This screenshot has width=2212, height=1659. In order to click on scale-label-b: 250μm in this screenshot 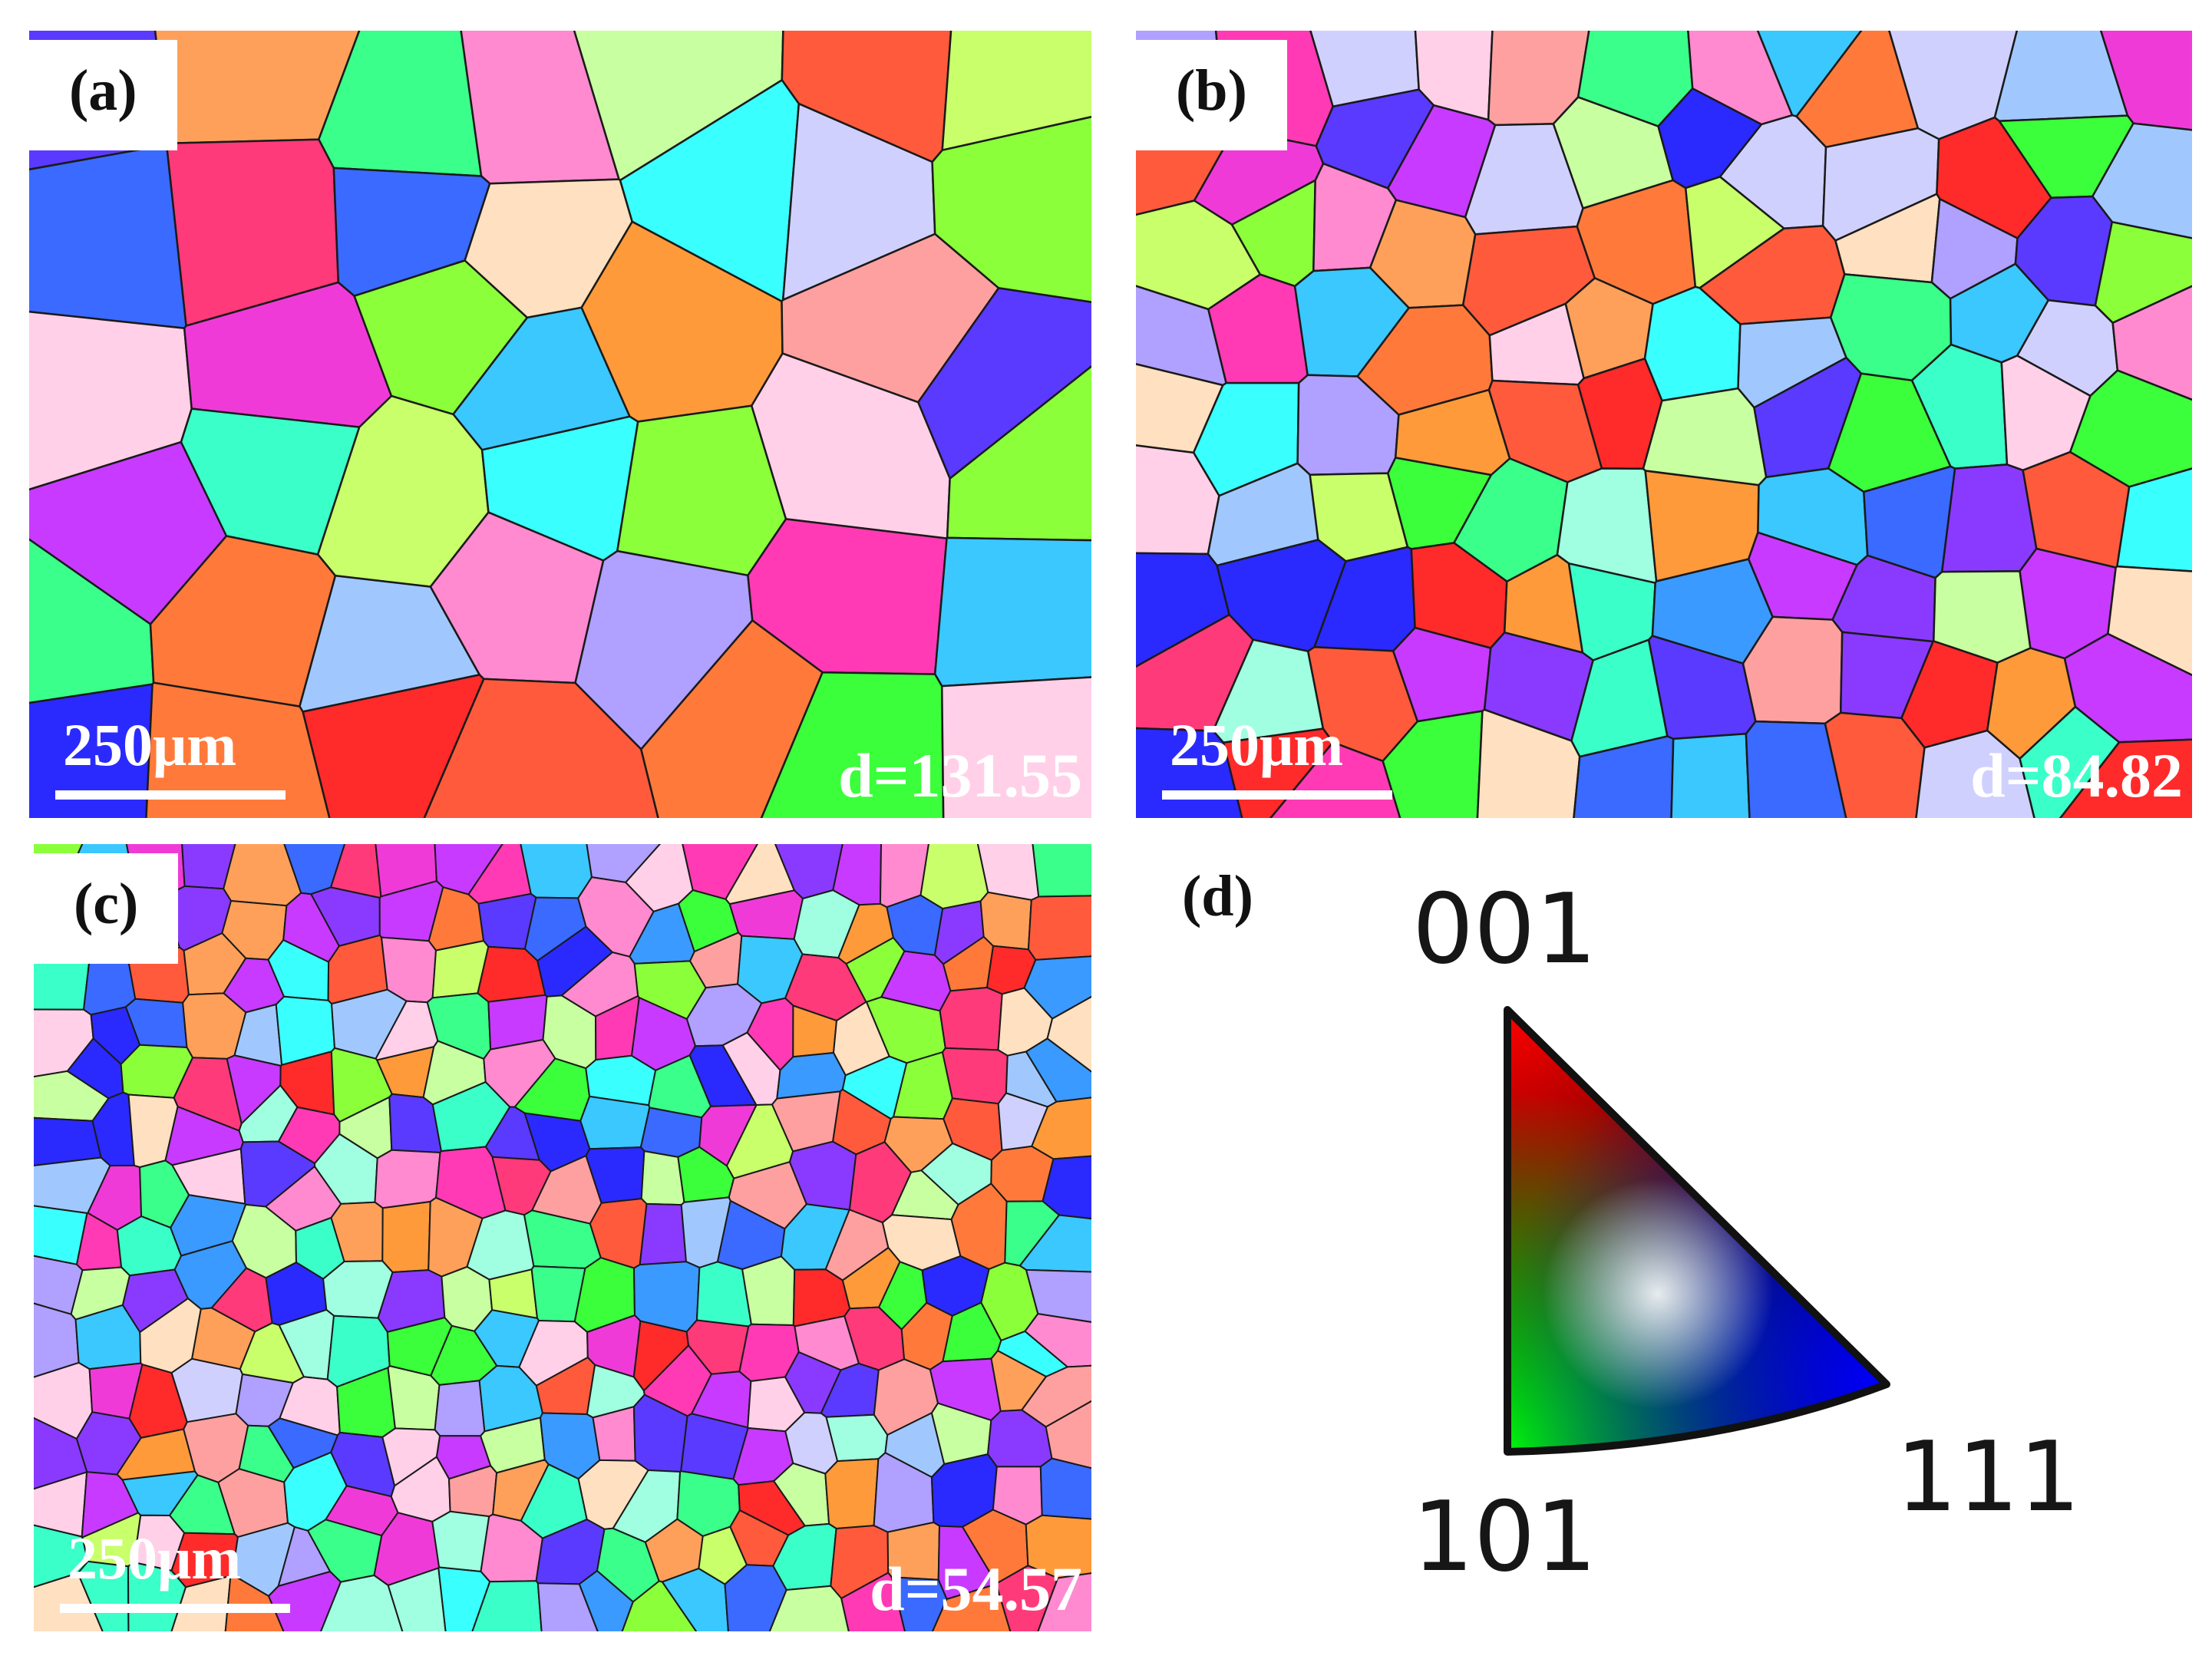, I will do `click(1257, 744)`.